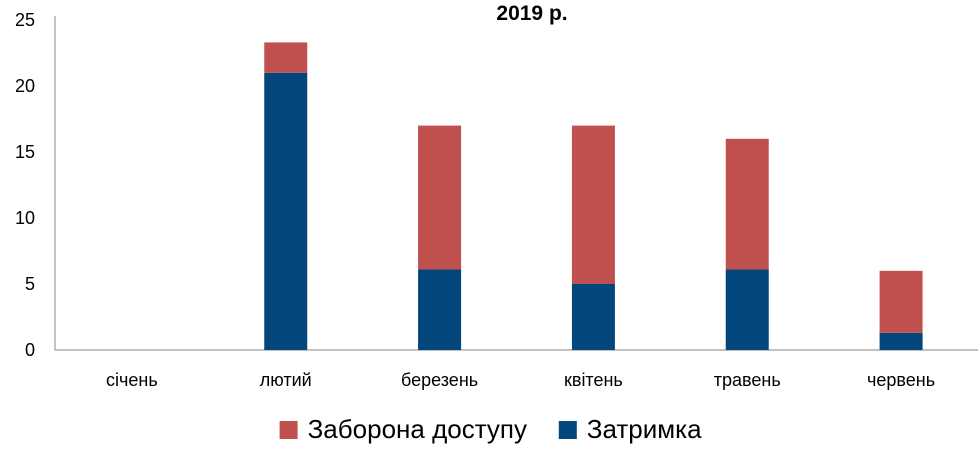  I want to click on y-tick-label: 10, so click(25, 218).